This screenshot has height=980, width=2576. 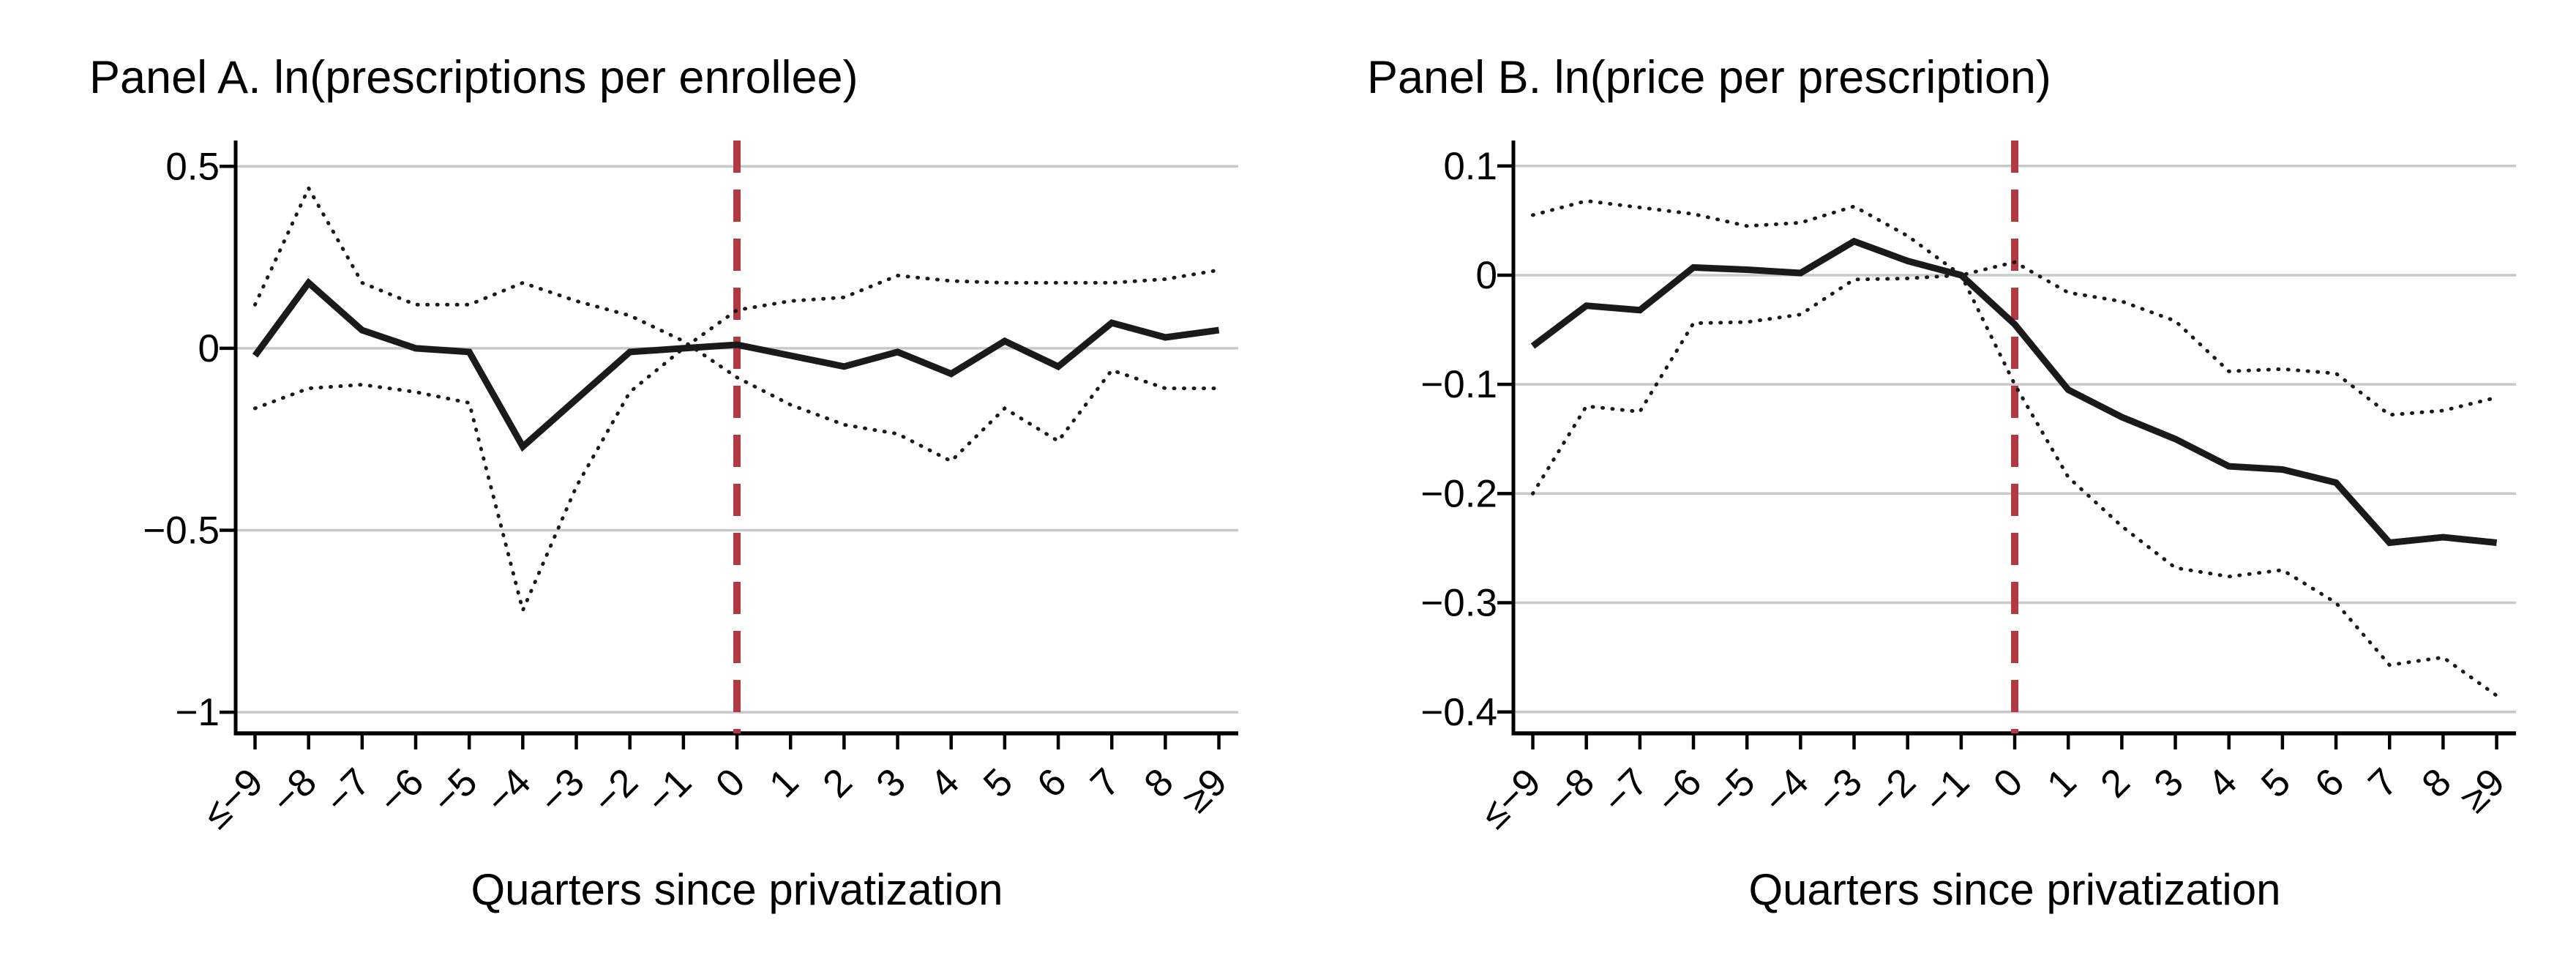 I want to click on panel-a-title: Panel A. ln(prescriptions per enrollee), so click(x=473, y=77).